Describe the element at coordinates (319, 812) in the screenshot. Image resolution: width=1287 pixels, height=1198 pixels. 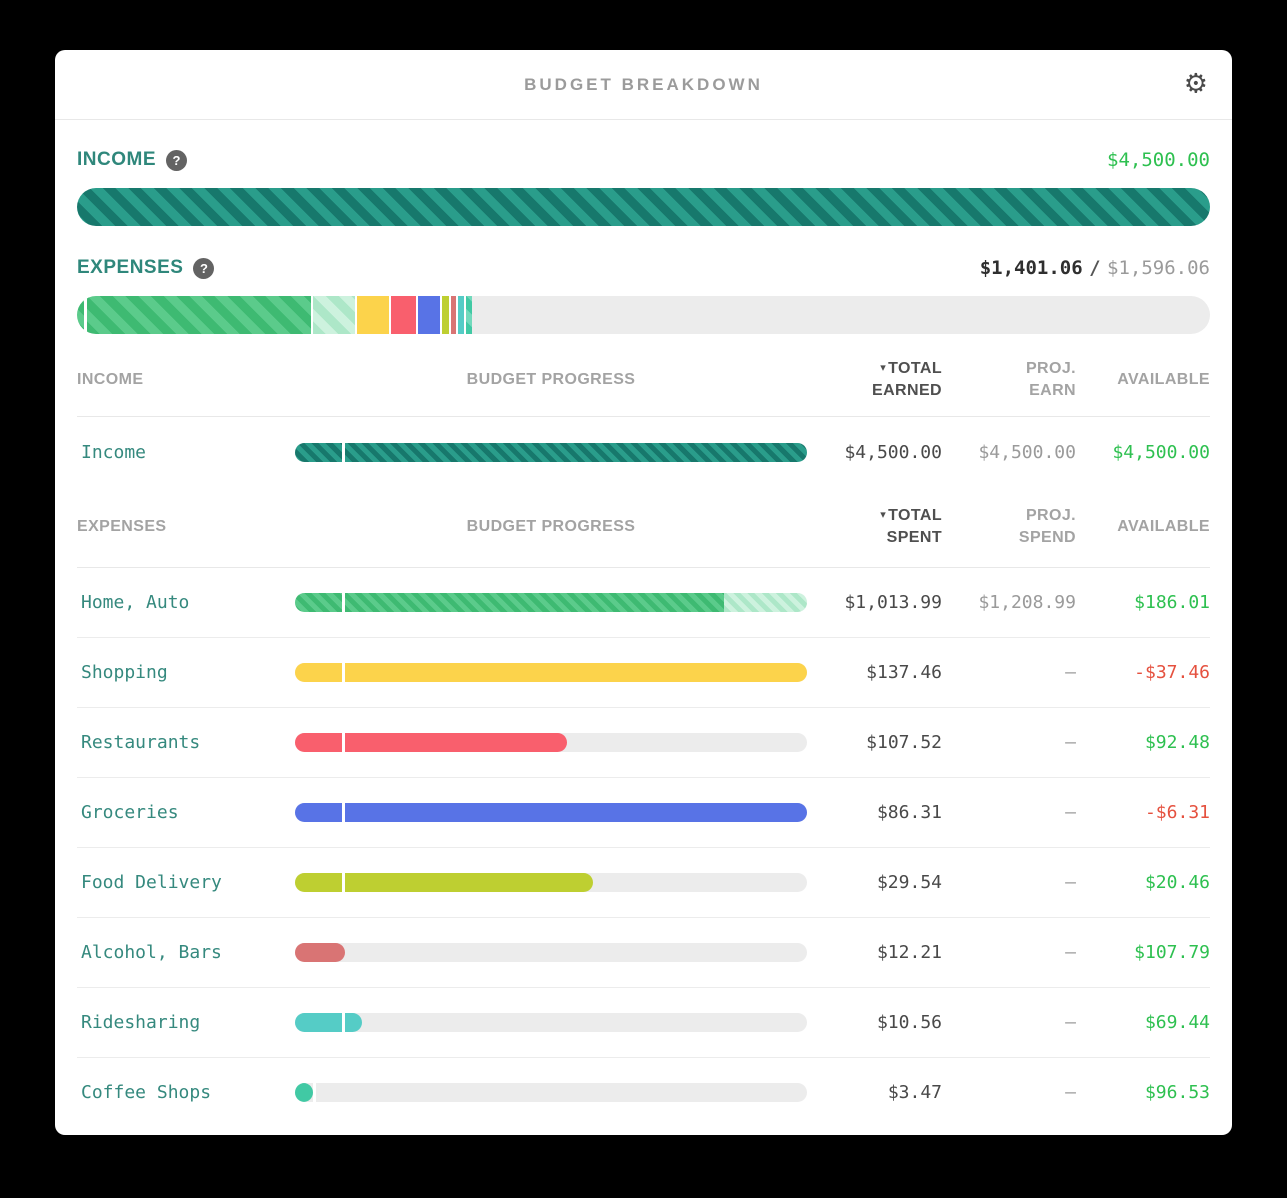
I see `bar-segment-blue` at that location.